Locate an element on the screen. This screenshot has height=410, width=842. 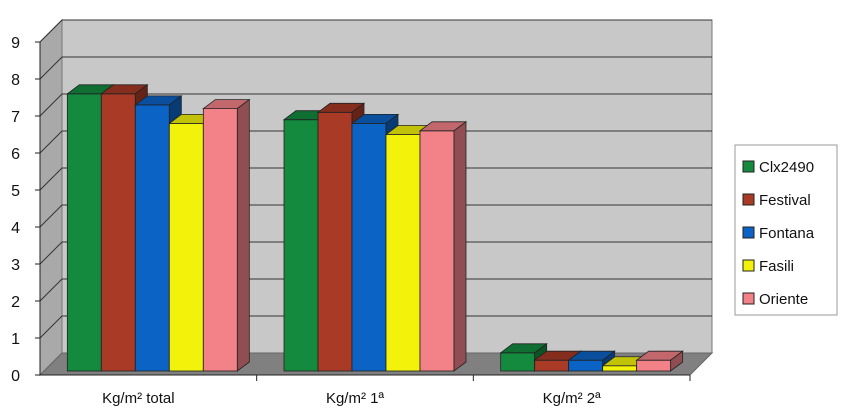
y-tick-label: 5 is located at coordinates (15, 191).